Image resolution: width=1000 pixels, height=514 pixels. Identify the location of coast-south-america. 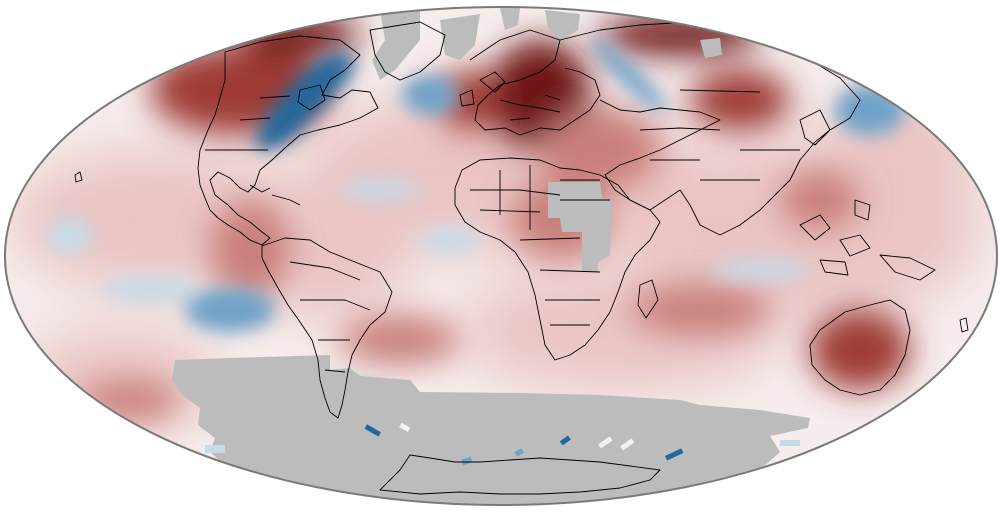
(327, 328).